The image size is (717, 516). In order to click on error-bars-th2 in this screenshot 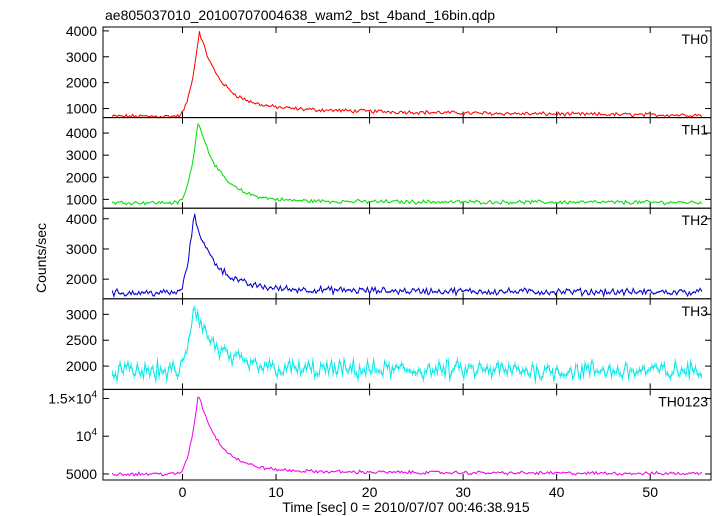, I will do `click(407, 255)`.